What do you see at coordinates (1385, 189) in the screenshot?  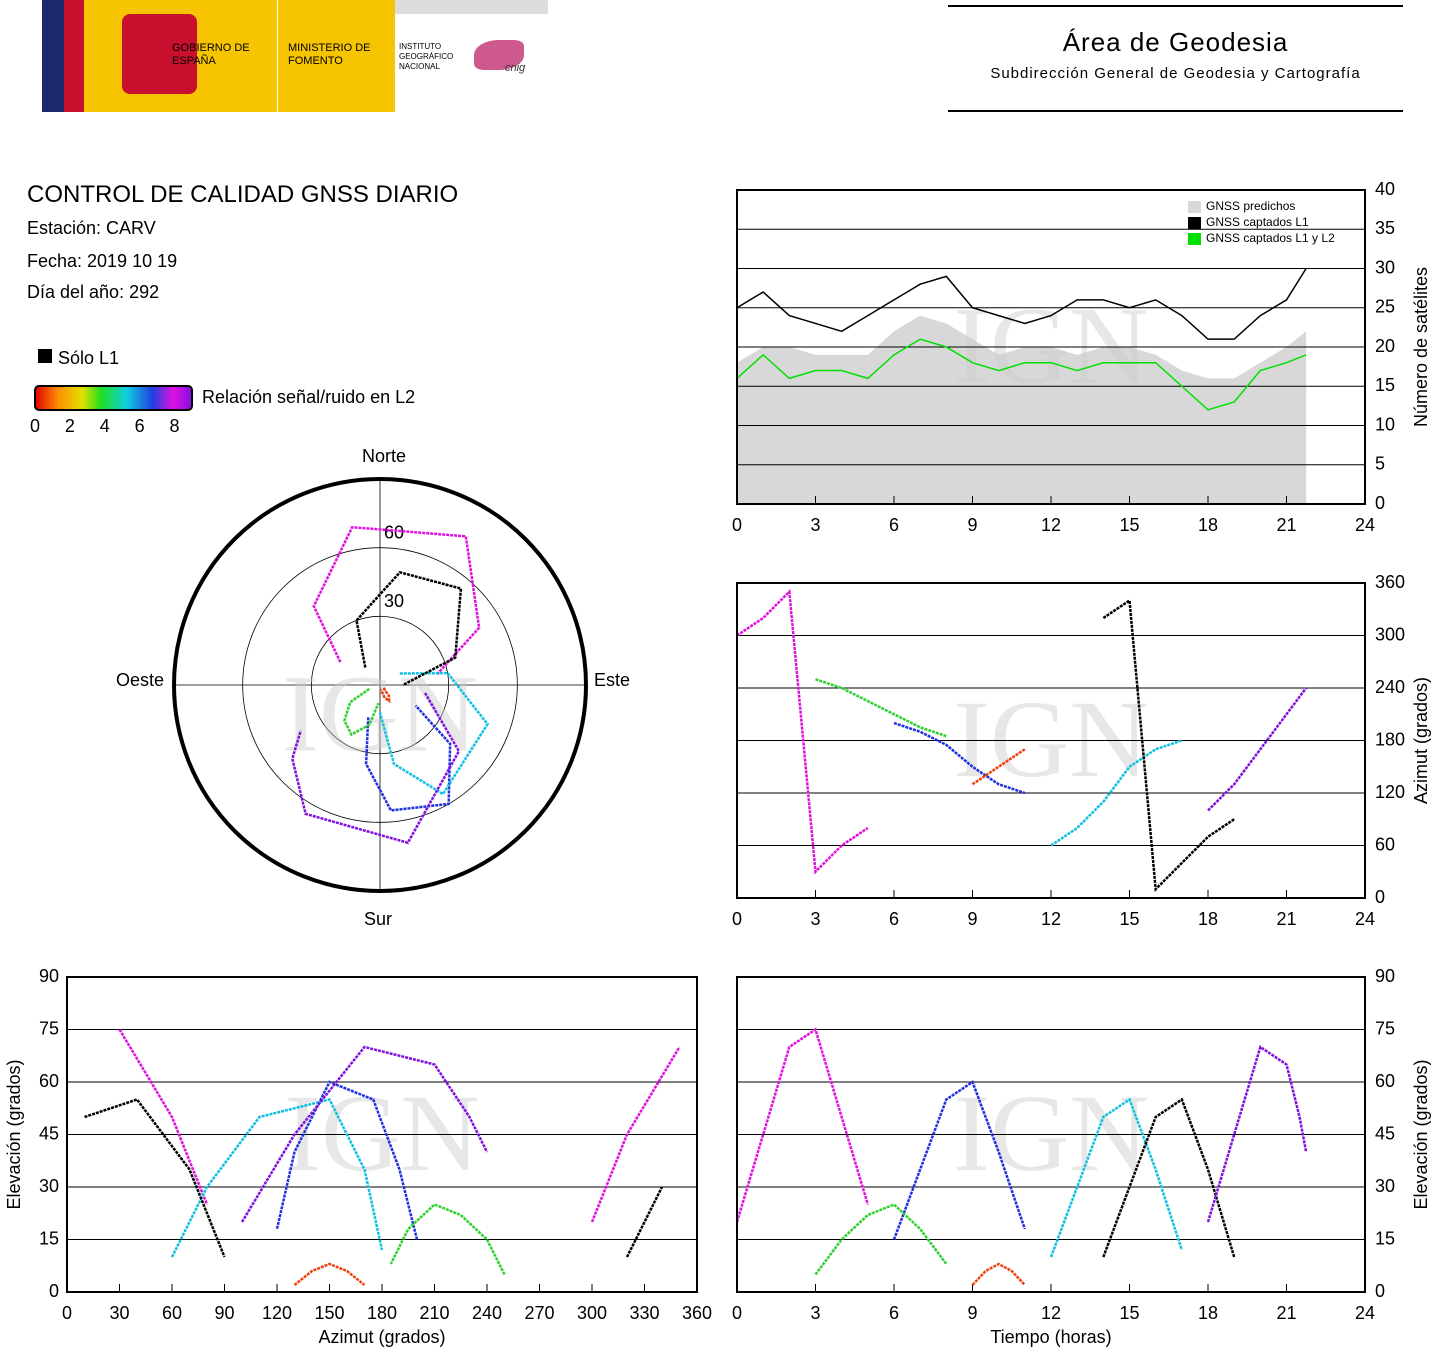 I see `y-tick-label: 40` at bounding box center [1385, 189].